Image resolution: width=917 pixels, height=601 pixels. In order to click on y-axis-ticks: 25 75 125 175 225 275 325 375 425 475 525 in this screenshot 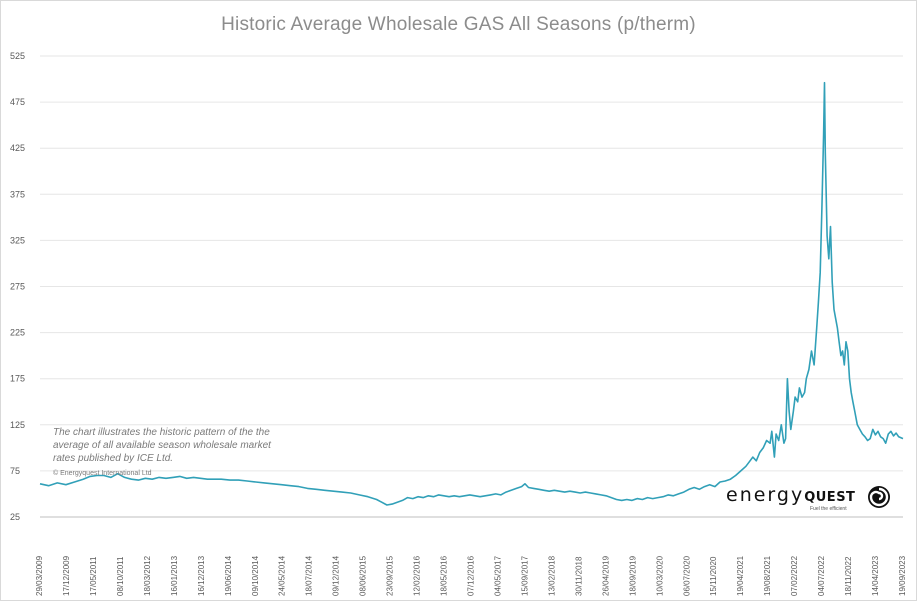, I will do `click(17, 286)`.